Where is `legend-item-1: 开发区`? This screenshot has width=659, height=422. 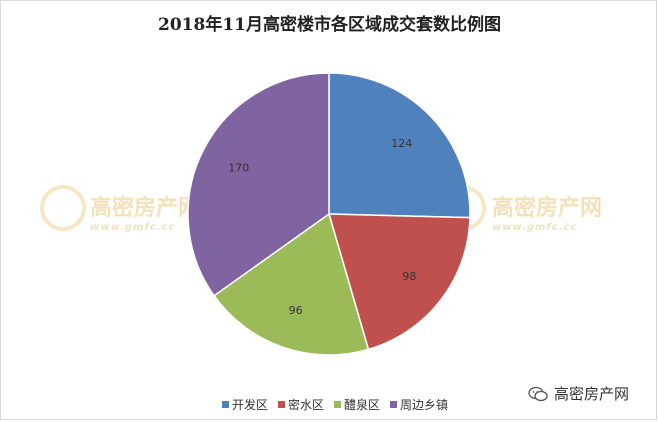
legend-item-1: 开发区 is located at coordinates (245, 404).